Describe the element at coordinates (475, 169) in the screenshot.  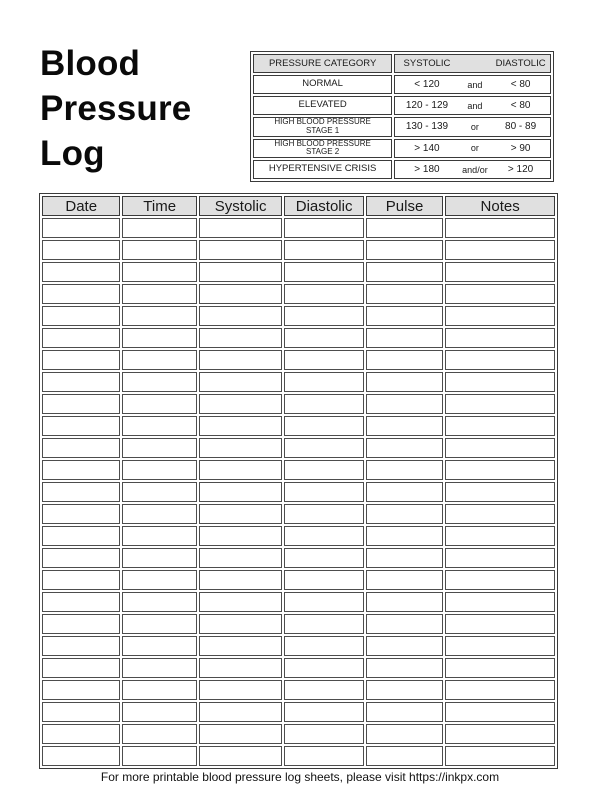
I see `ref-connector: and/or` at that location.